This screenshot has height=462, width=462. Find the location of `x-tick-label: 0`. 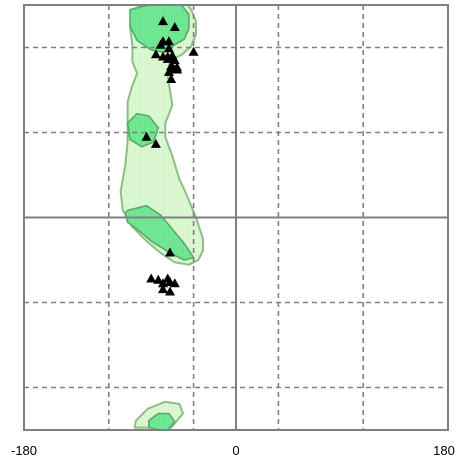

x-tick-label: 0 is located at coordinates (235, 450).